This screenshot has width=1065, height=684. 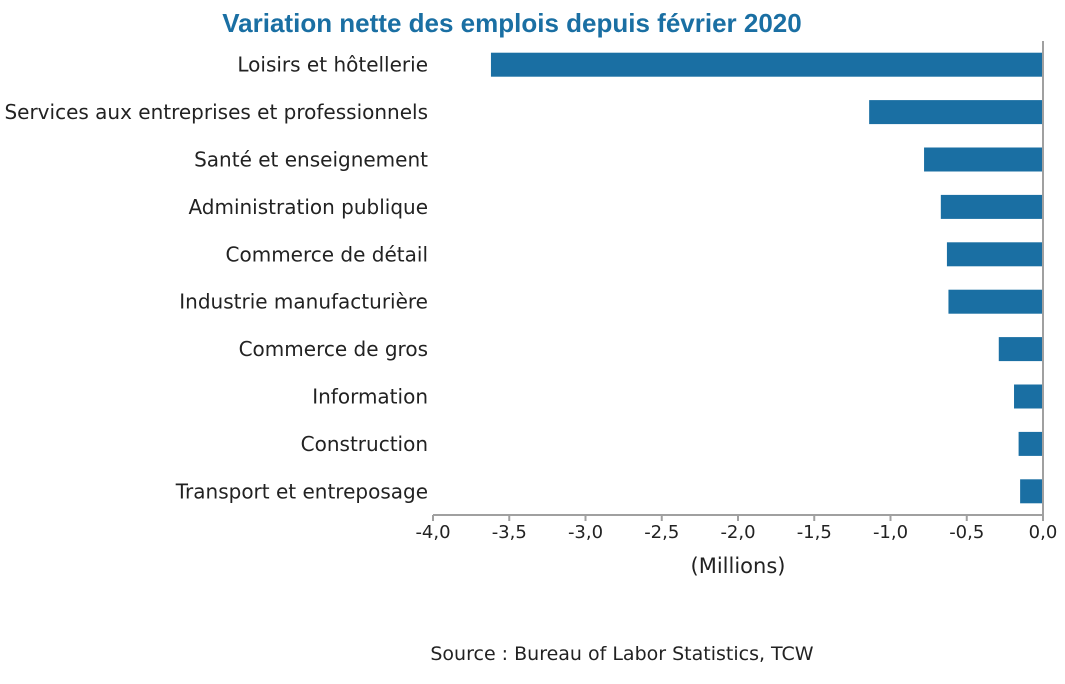 What do you see at coordinates (333, 349) in the screenshot?
I see `category-label: Commerce de gros` at bounding box center [333, 349].